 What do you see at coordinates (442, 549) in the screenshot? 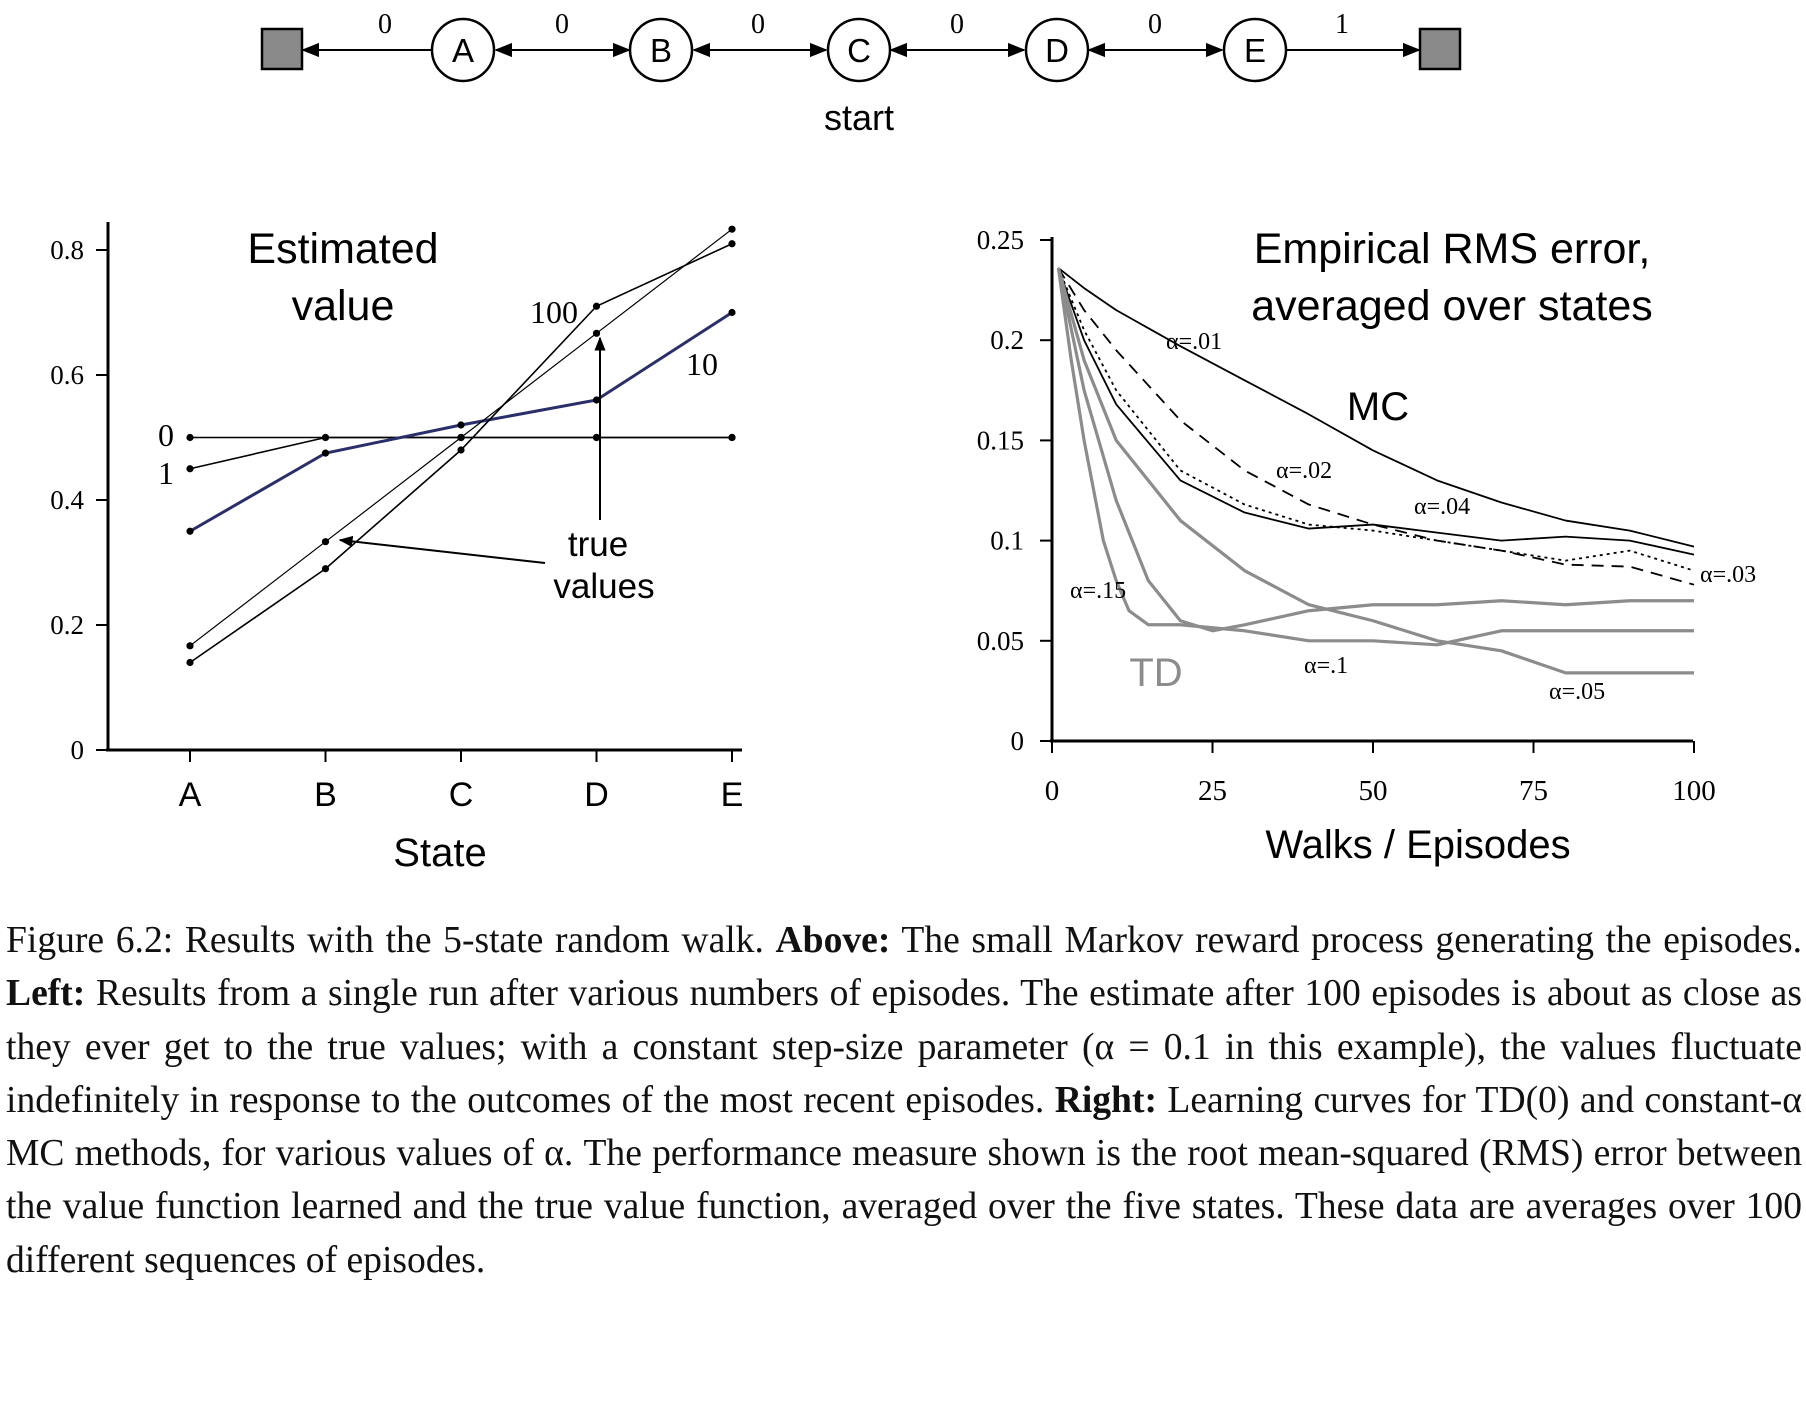
I see `true-values-arrow-left` at bounding box center [442, 549].